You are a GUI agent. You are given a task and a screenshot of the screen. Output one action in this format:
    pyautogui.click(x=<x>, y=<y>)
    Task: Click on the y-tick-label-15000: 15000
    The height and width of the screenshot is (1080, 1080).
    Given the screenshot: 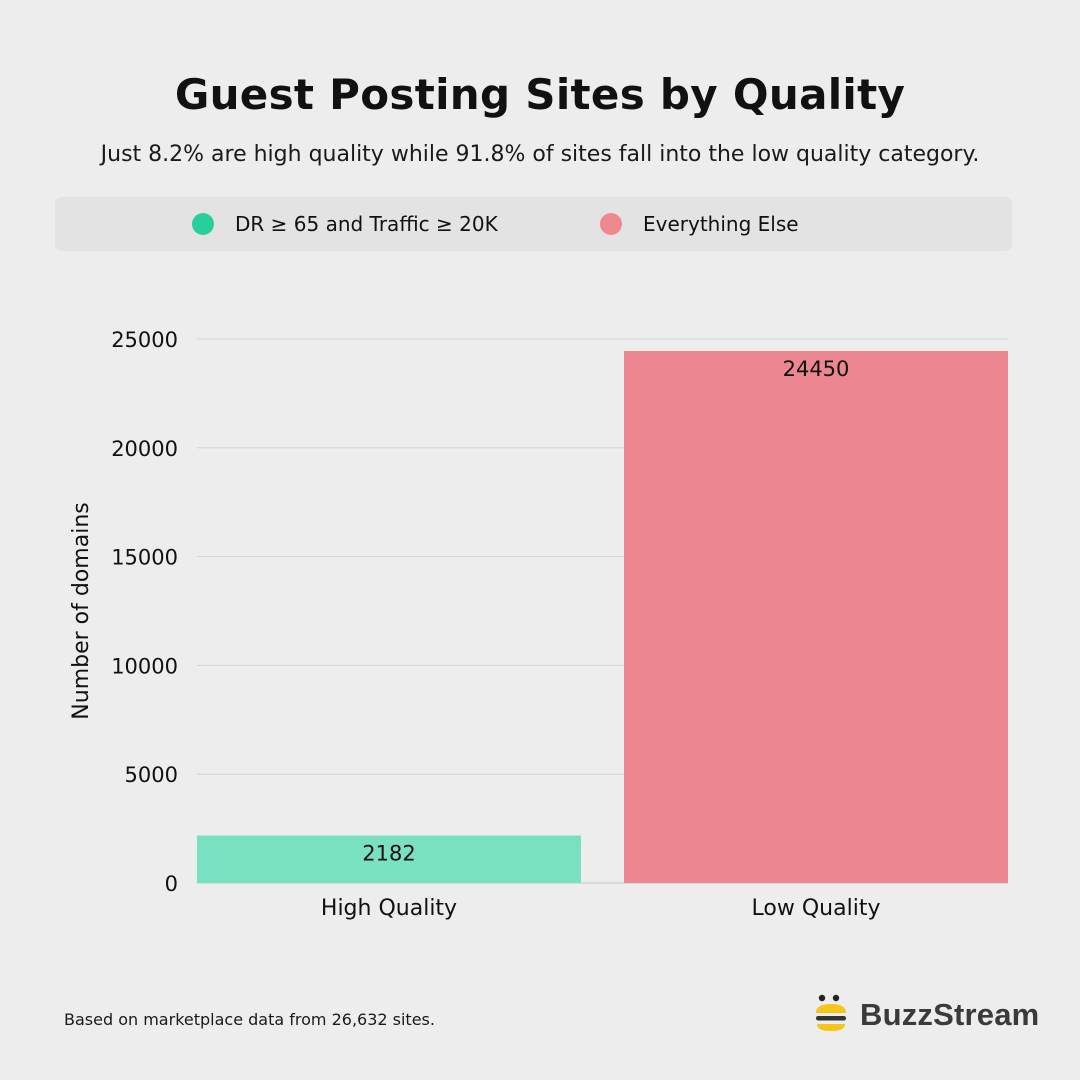 What is the action you would take?
    pyautogui.click(x=144, y=558)
    